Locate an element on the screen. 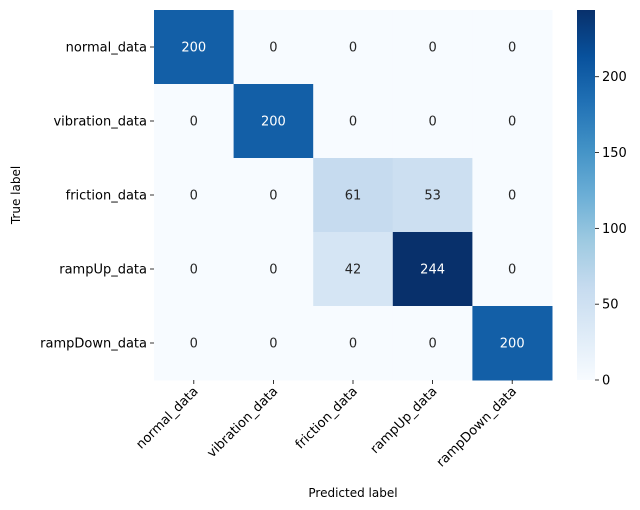 This screenshot has height=510, width=640. cell-value-label: 42 is located at coordinates (353, 270).